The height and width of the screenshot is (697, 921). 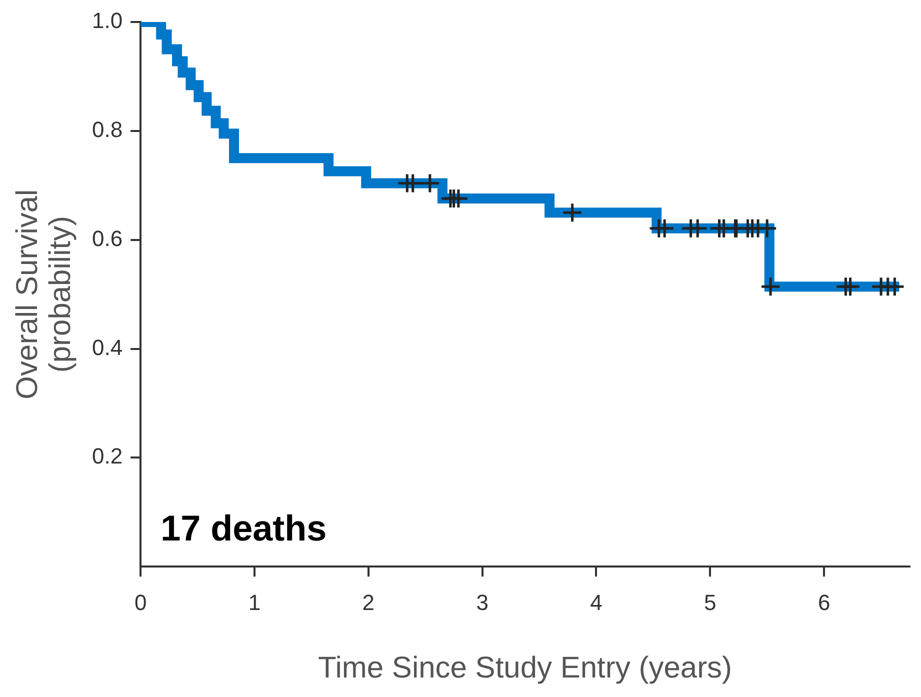 What do you see at coordinates (107, 21) in the screenshot?
I see `y-tick-label: 1.0` at bounding box center [107, 21].